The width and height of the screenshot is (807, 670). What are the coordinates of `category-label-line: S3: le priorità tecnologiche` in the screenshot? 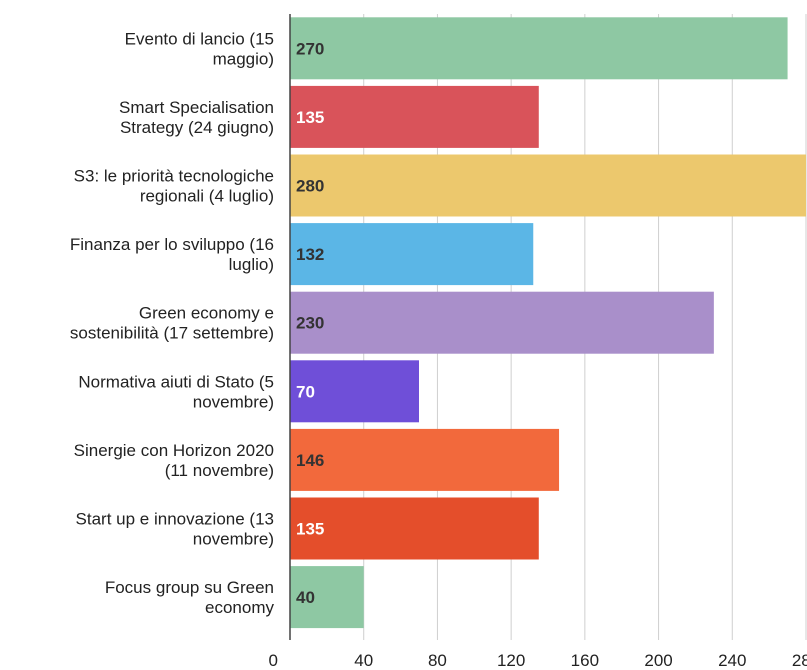 It's located at (174, 176).